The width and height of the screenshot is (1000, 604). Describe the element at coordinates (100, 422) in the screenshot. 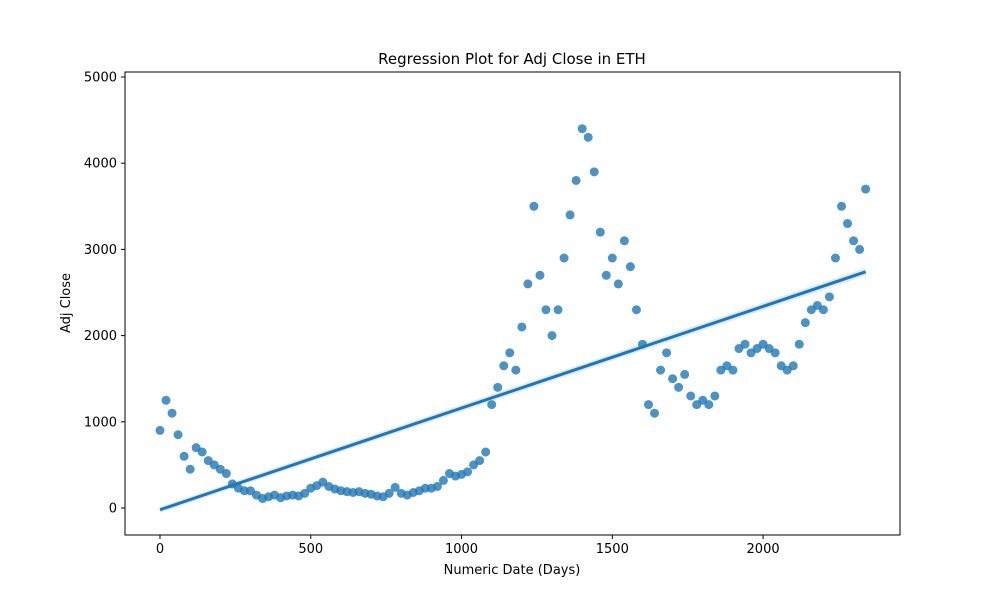

I see `y-tick-label: 1000` at that location.